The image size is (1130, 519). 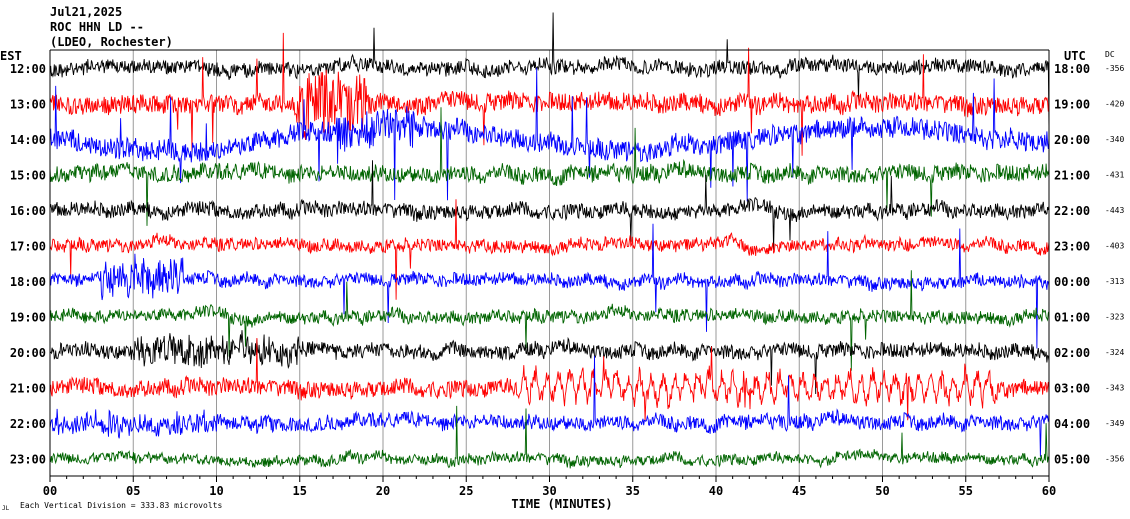 I want to click on header-station: ROC HHN LD --, so click(x=97, y=27).